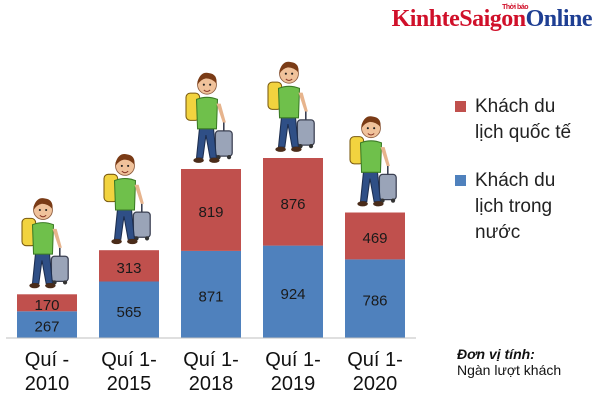 This screenshot has height=400, width=600. What do you see at coordinates (559, 19) in the screenshot?
I see `logo-part-2: Online` at bounding box center [559, 19].